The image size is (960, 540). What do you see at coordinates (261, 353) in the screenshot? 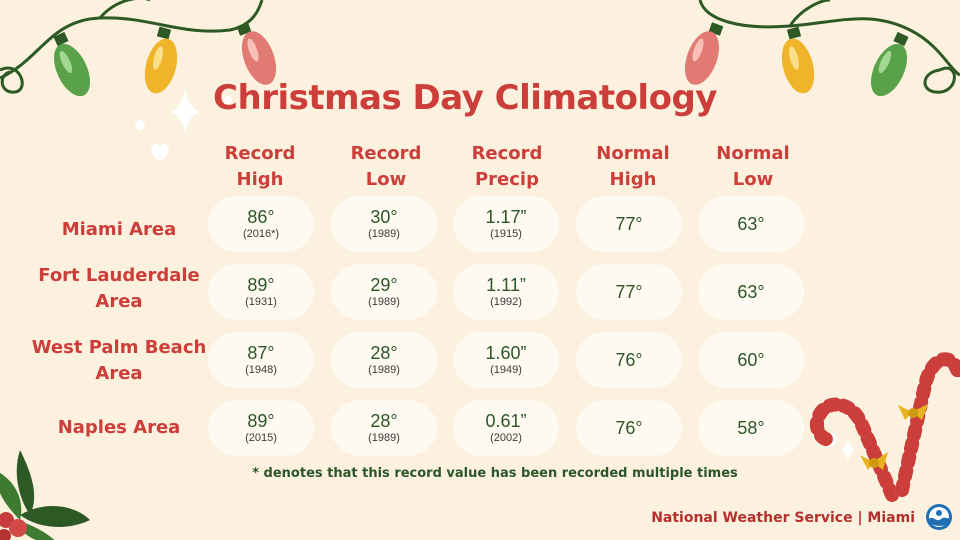
I see `cell-value: 87°` at bounding box center [261, 353].